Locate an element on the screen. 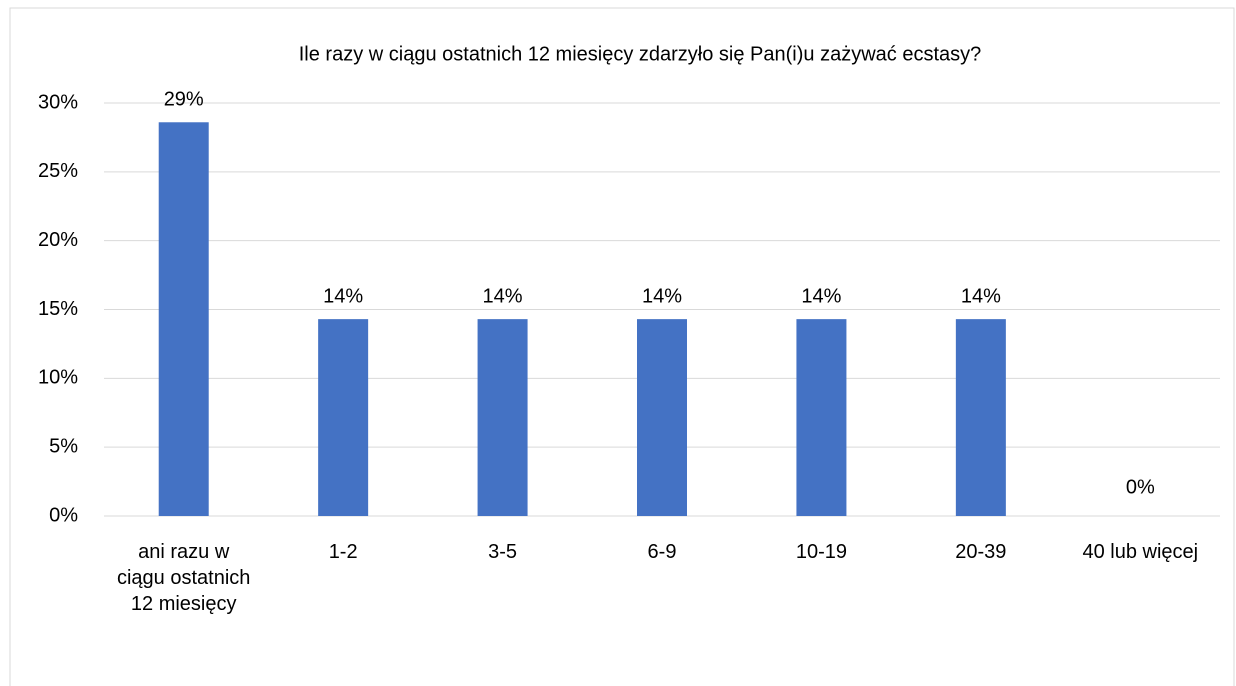 The image size is (1236, 686). y-tick-label: 5% is located at coordinates (63, 446).